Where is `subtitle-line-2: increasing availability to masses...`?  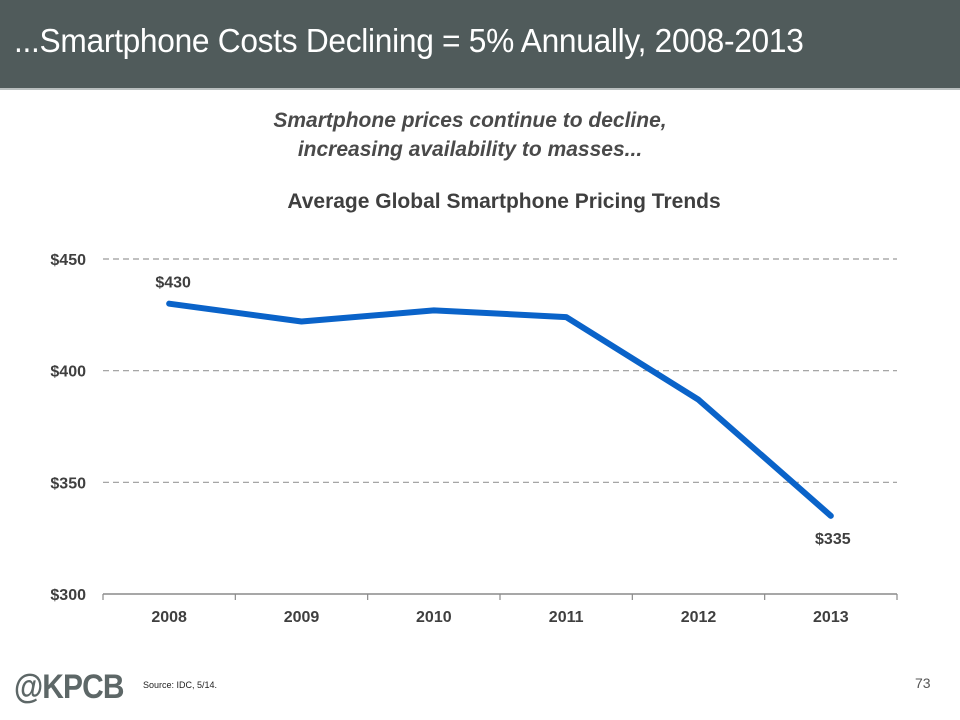
subtitle-line-2: increasing availability to masses... is located at coordinates (470, 149).